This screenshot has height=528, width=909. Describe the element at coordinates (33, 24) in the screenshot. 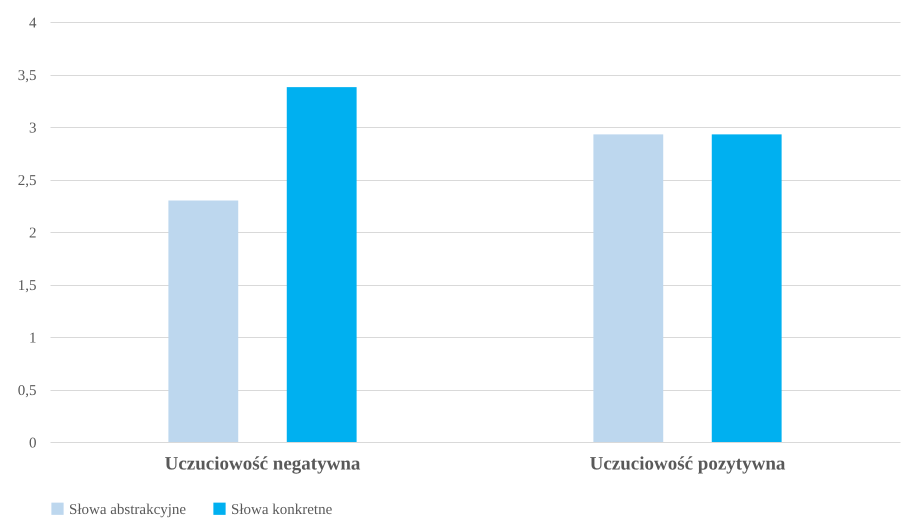

I see `y-tick-label: 4` at that location.